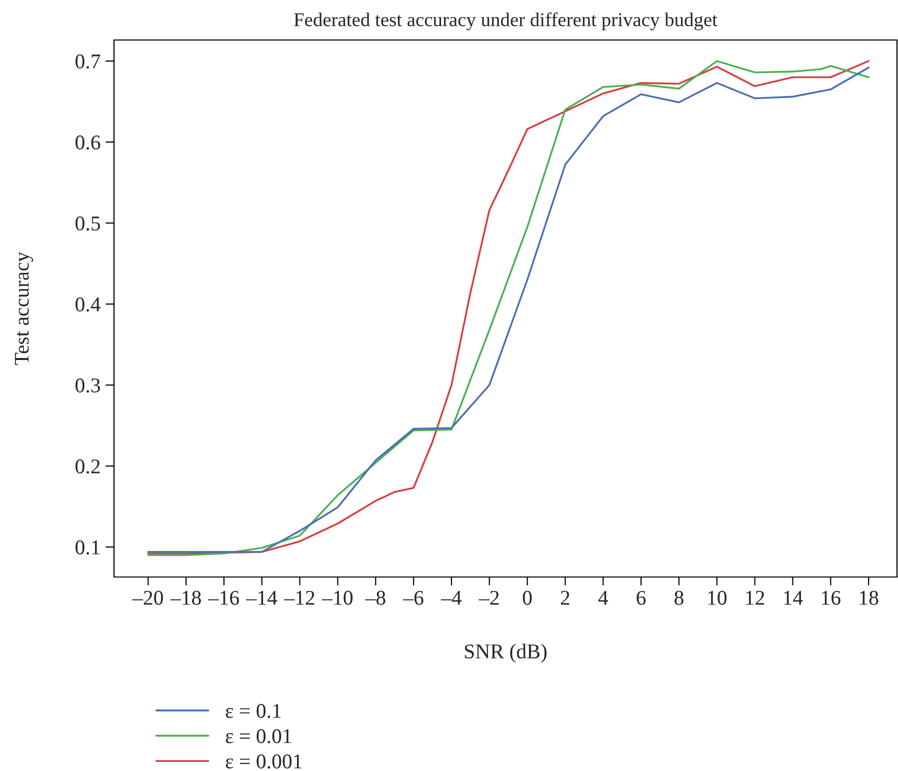  What do you see at coordinates (831, 597) in the screenshot?
I see `x-tick-label: 16` at bounding box center [831, 597].